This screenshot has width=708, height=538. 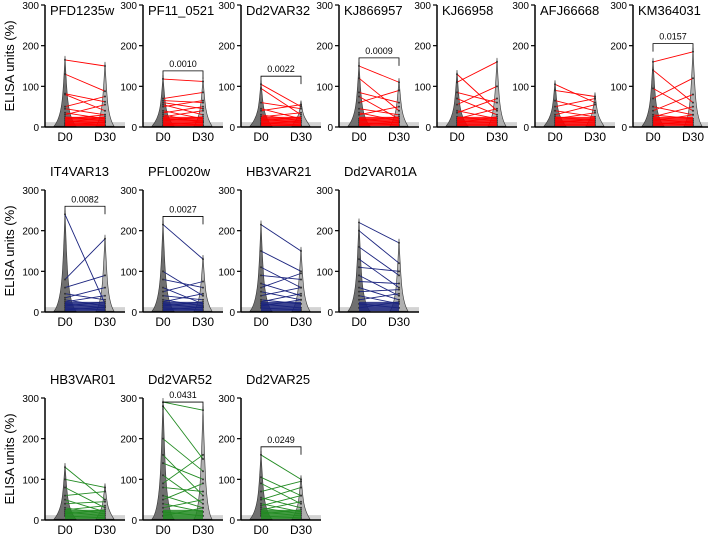 What do you see at coordinates (269, 246) in the screenshot?
I see `panel-HB3VAR21: 0 100 200 300 D0 D30 HB3VAR21` at bounding box center [269, 246].